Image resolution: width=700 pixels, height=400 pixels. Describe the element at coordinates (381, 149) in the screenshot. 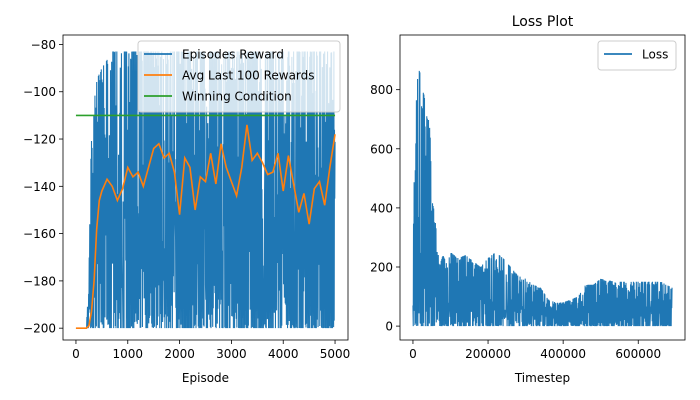

I see `loss-y-tick-label: 600` at that location.